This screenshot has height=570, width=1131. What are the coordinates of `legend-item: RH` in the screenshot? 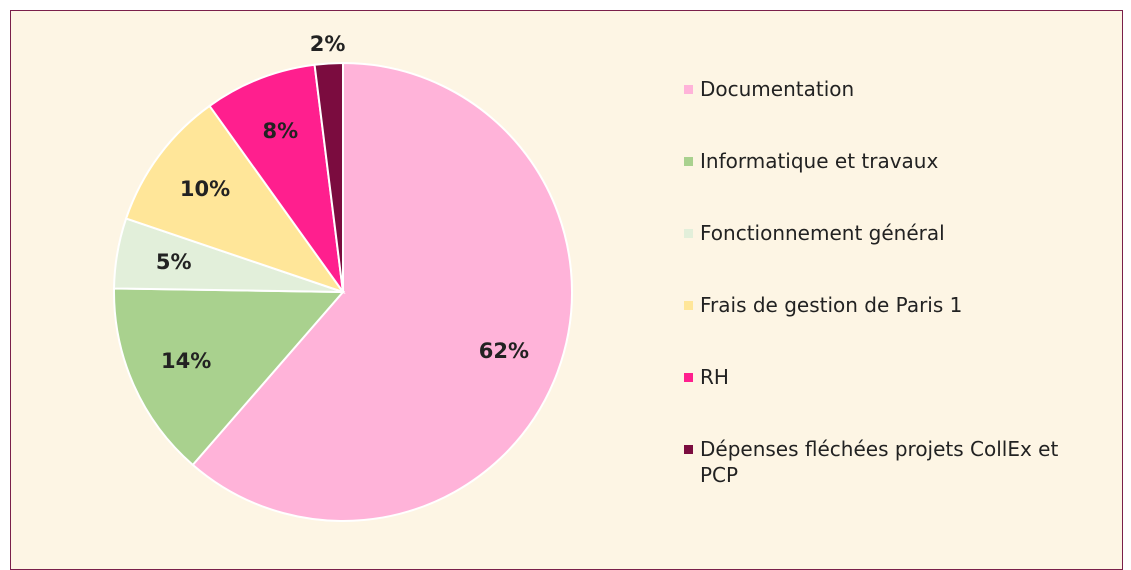 It's located at (889, 377).